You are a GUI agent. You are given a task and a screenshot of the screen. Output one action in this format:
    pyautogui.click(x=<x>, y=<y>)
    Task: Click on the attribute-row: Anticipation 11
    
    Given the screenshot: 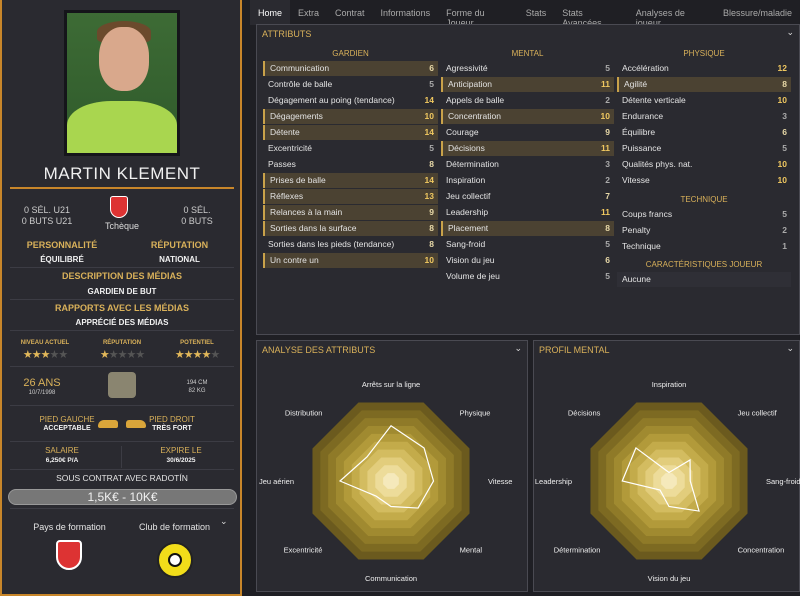 What is the action you would take?
    pyautogui.click(x=527, y=84)
    